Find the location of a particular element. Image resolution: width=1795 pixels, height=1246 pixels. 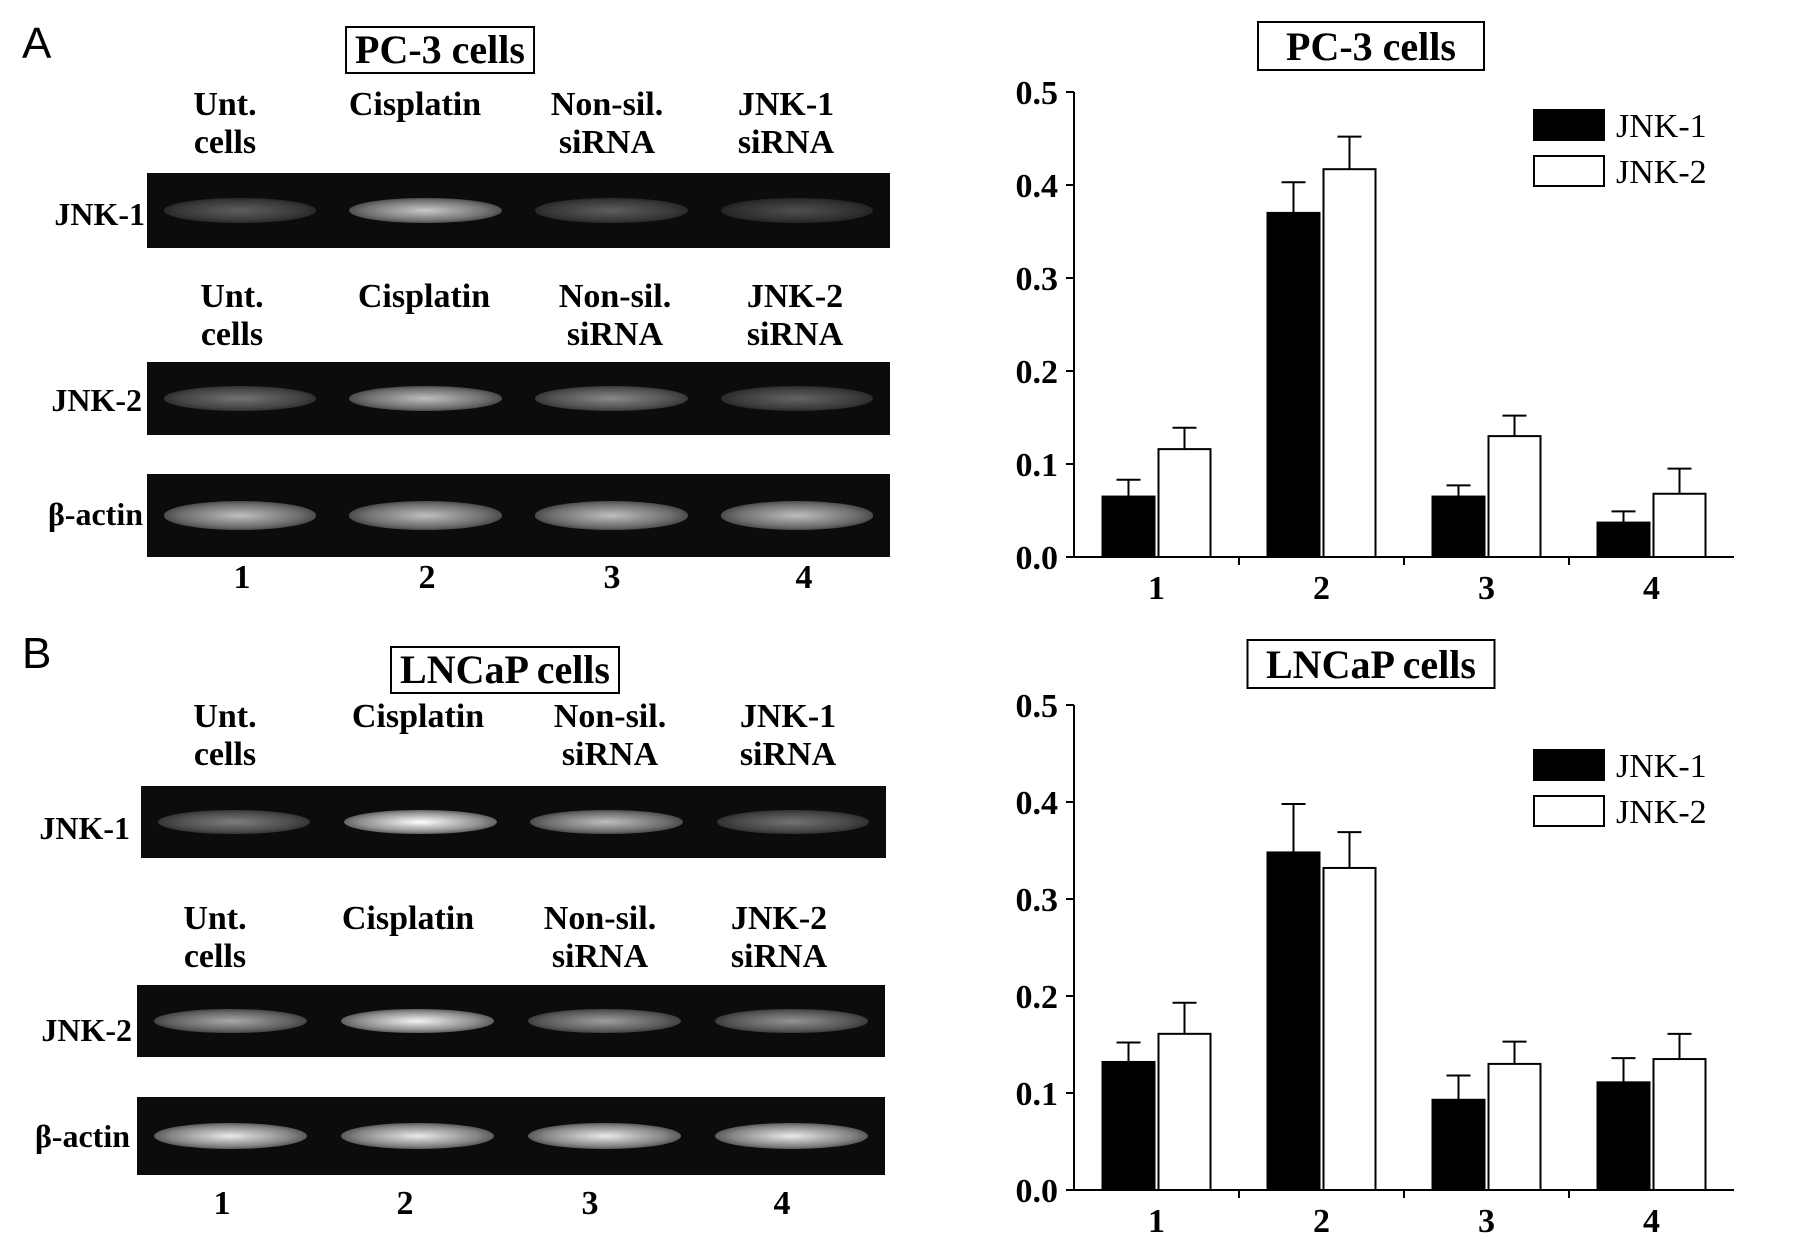

row-label-actin: β-actin is located at coordinates (95, 514).